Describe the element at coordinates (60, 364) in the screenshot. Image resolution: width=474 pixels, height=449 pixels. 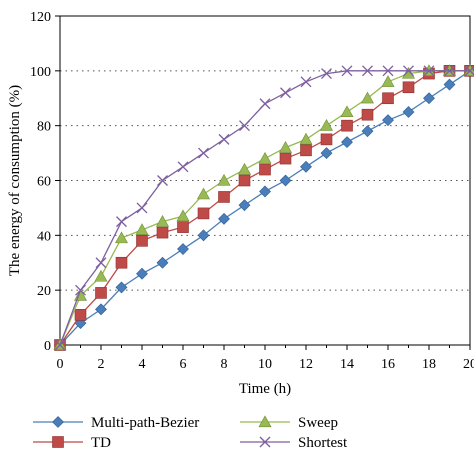
I see `tick-label-x-0: 0` at that location.